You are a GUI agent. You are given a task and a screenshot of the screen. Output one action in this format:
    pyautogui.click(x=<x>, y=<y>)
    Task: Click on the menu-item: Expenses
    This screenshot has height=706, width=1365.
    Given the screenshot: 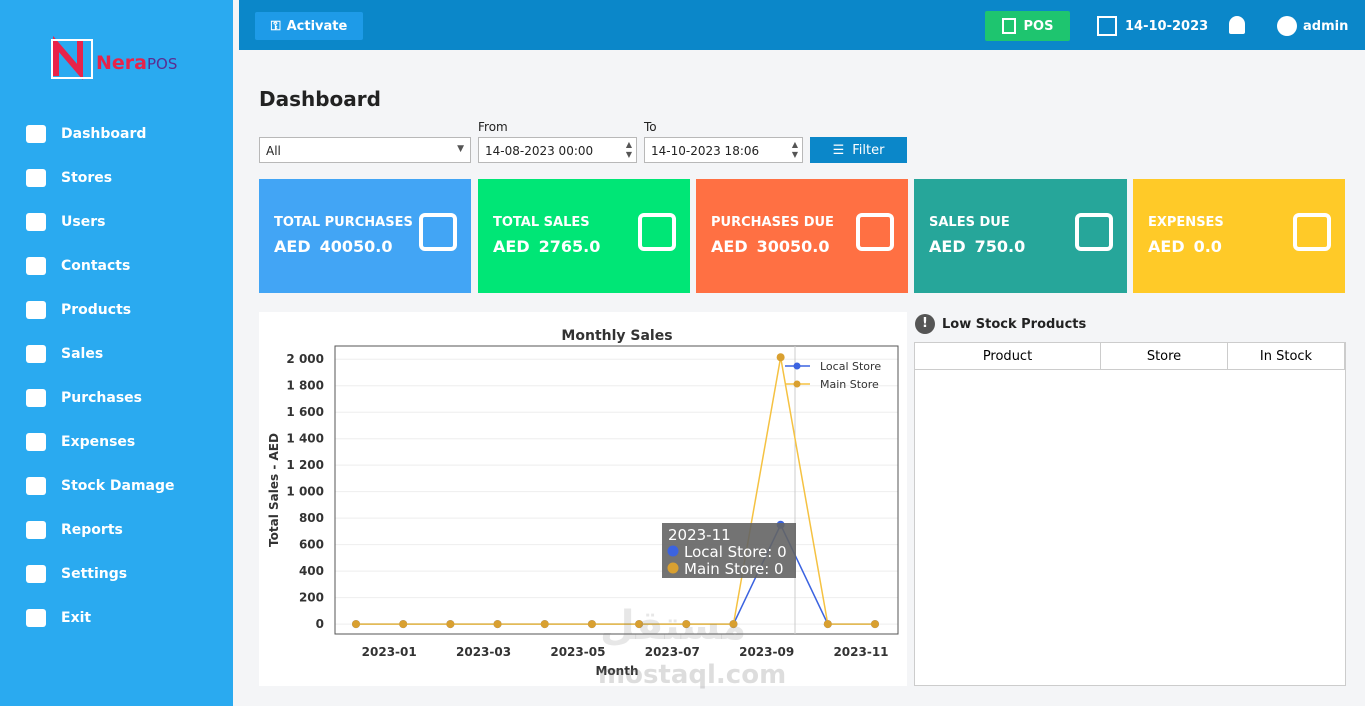 What is the action you would take?
    pyautogui.click(x=80, y=442)
    